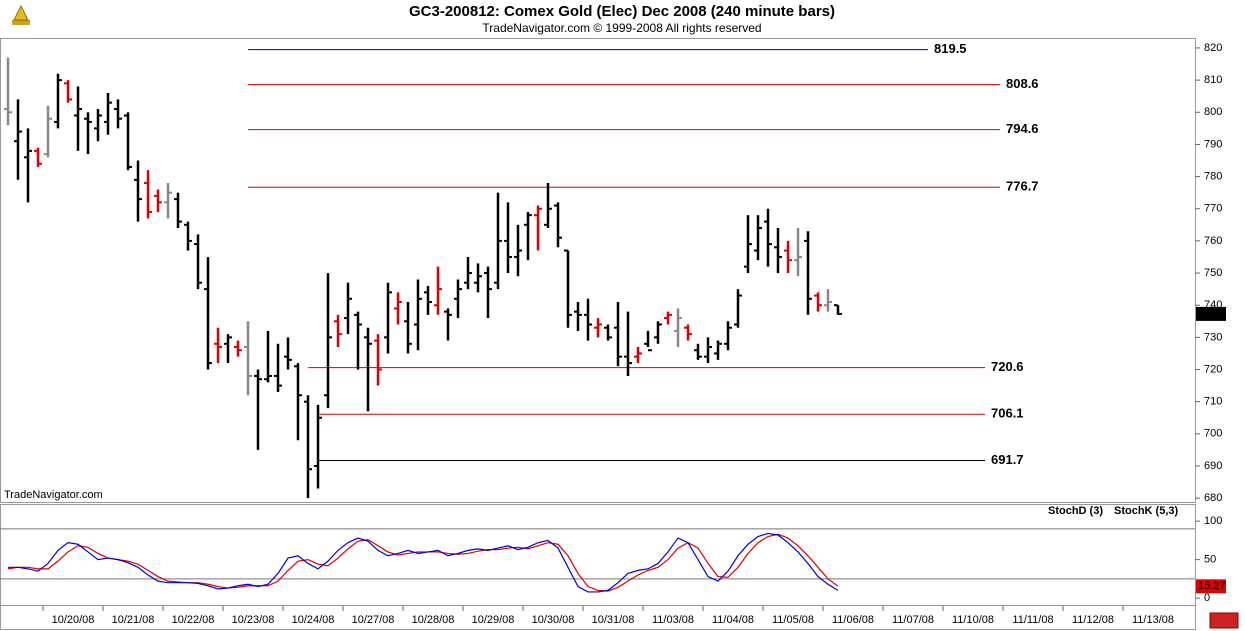  Describe the element at coordinates (733, 620) in the screenshot. I see `x-tick-label: 11/04/08` at that location.